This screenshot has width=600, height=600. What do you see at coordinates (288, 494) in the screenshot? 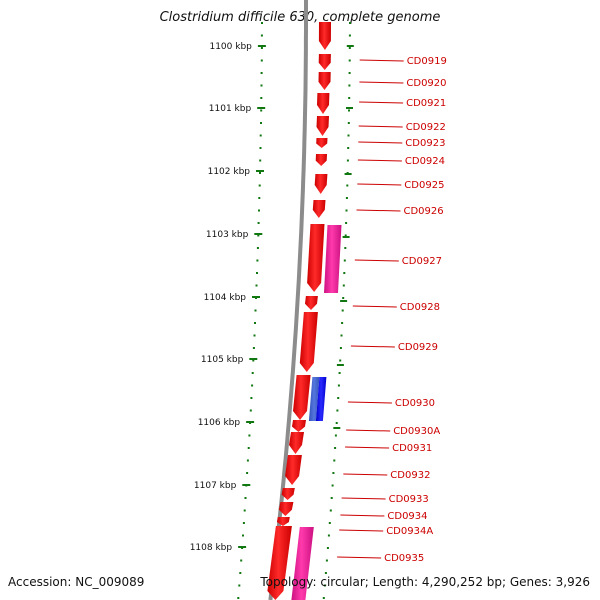
I see `gene-cd0933` at bounding box center [288, 494].